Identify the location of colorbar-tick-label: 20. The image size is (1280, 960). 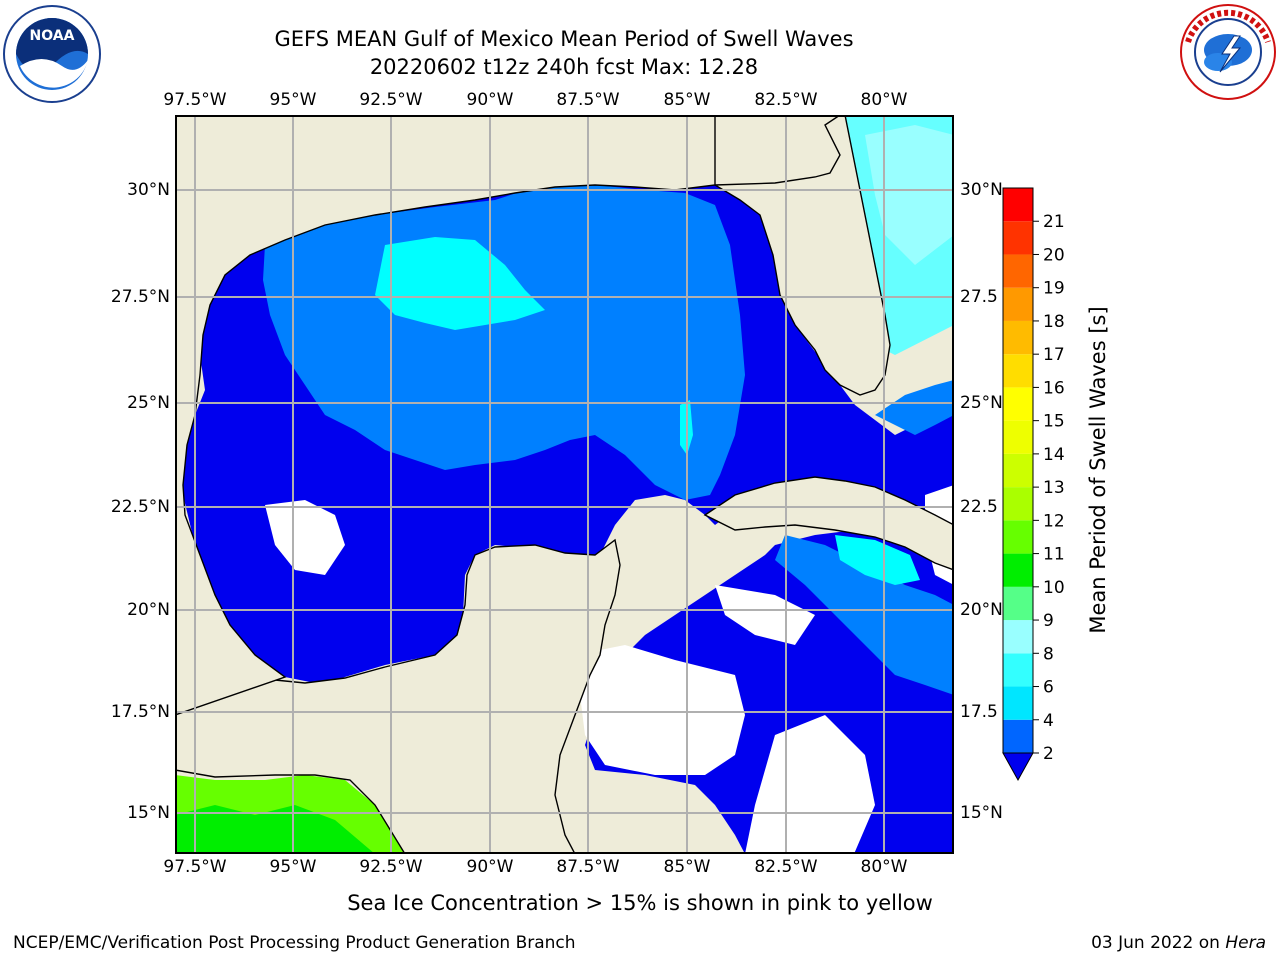
(1054, 255).